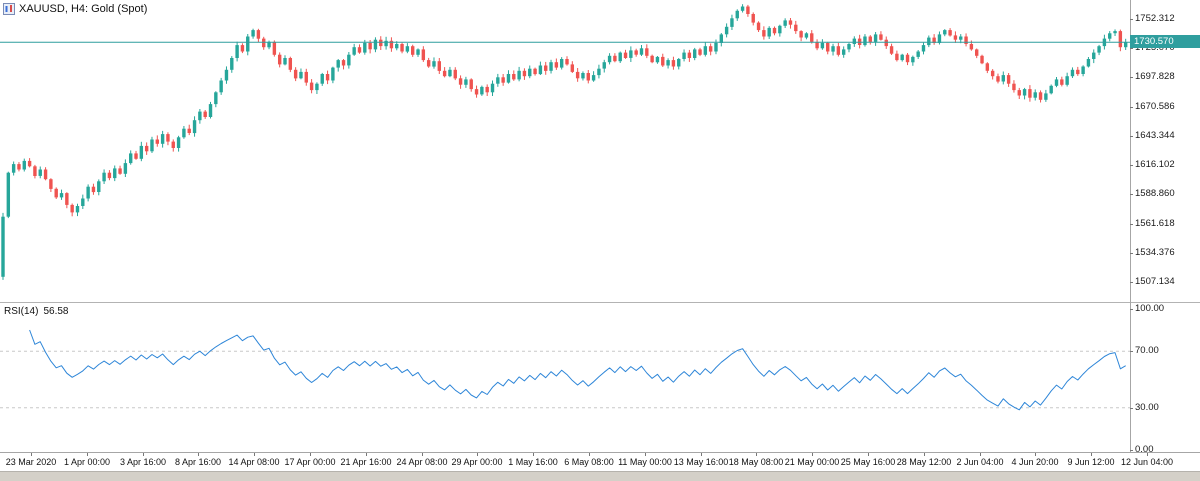  What do you see at coordinates (83, 9) in the screenshot?
I see `symbol-label: XAUUSD, H4: Gold (Spot)` at bounding box center [83, 9].